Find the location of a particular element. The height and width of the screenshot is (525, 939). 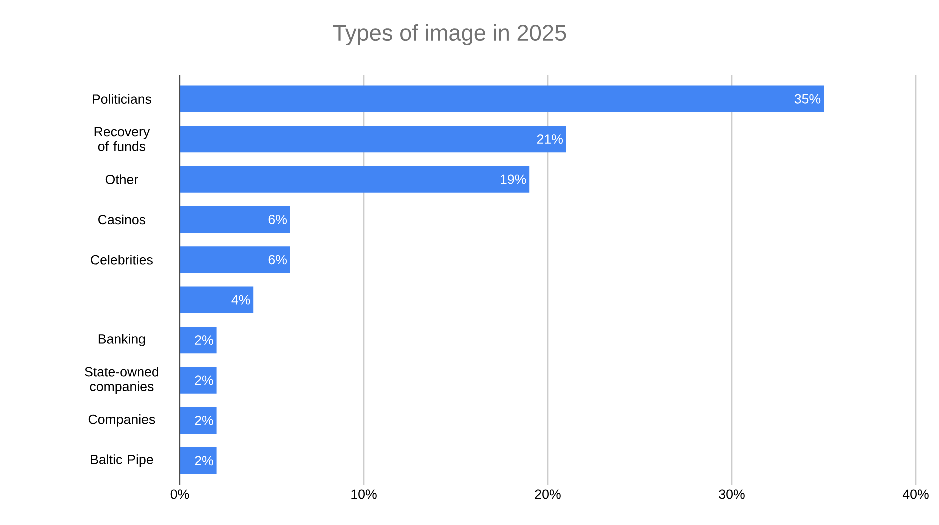

data-label: 21% is located at coordinates (550, 139).